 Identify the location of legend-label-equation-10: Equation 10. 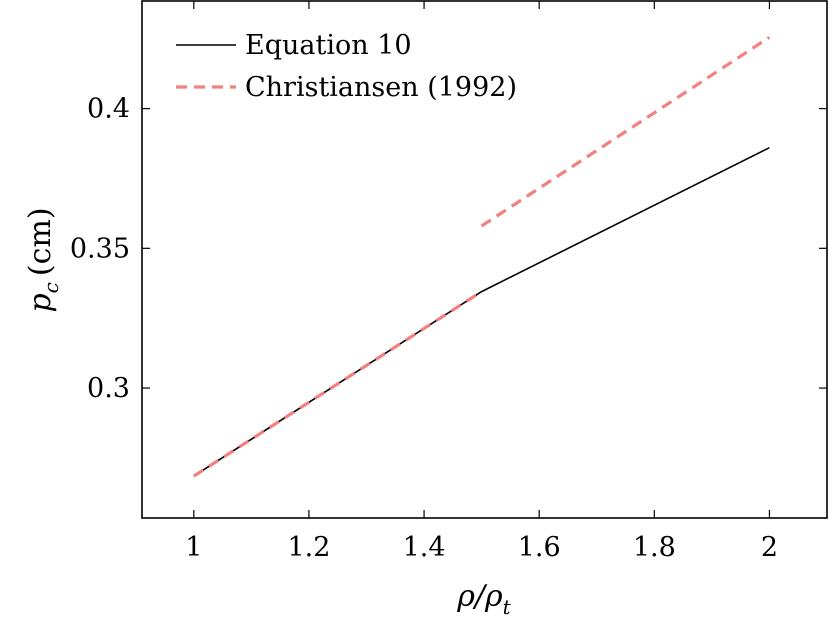
(328, 45).